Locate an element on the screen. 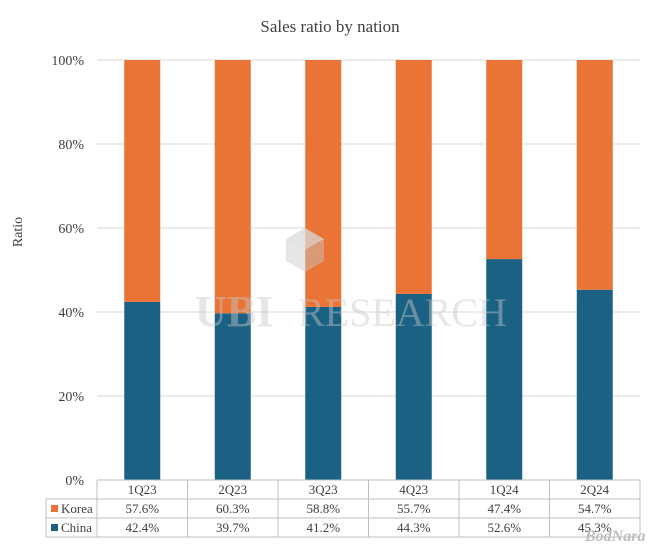 This screenshot has width=660, height=549. data-label: 44.3% is located at coordinates (414, 527).